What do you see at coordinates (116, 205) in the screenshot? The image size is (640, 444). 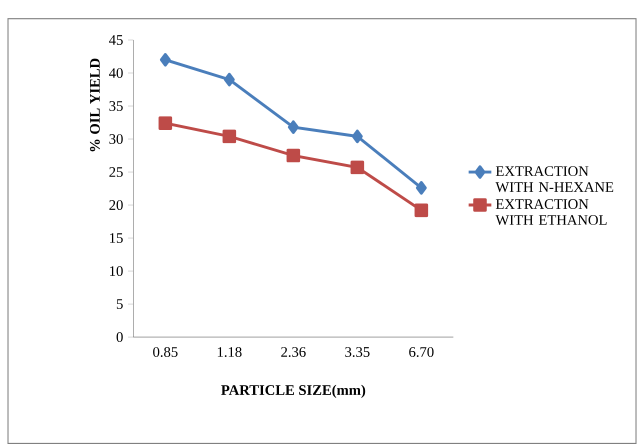 I see `y-tick-label: 20` at bounding box center [116, 205].